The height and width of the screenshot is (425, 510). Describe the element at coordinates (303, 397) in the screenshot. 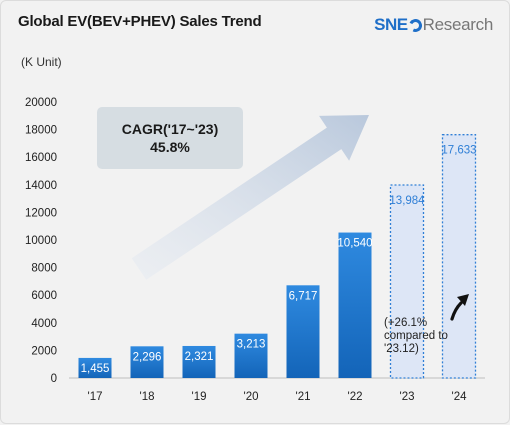

I see `x-tick-label: '21` at that location.